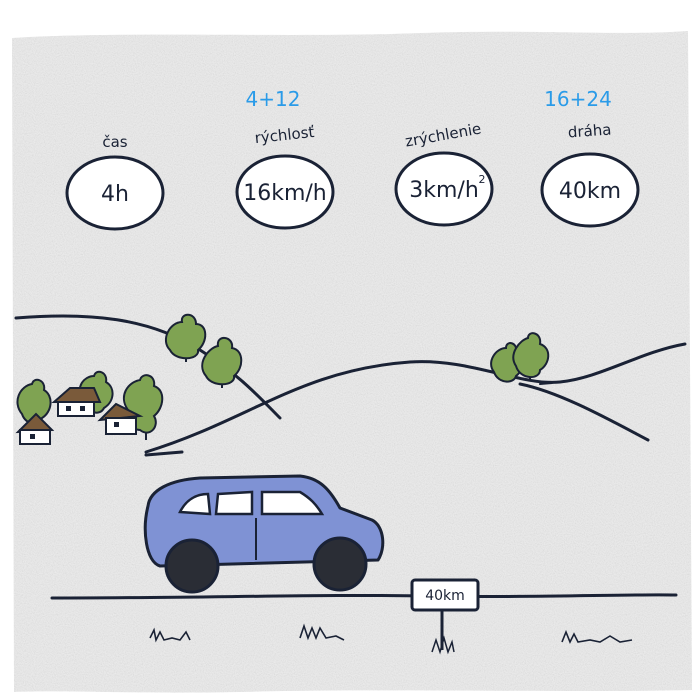 This screenshot has width=700, height=700. I want to click on quantity-value: 4h, so click(115, 194).